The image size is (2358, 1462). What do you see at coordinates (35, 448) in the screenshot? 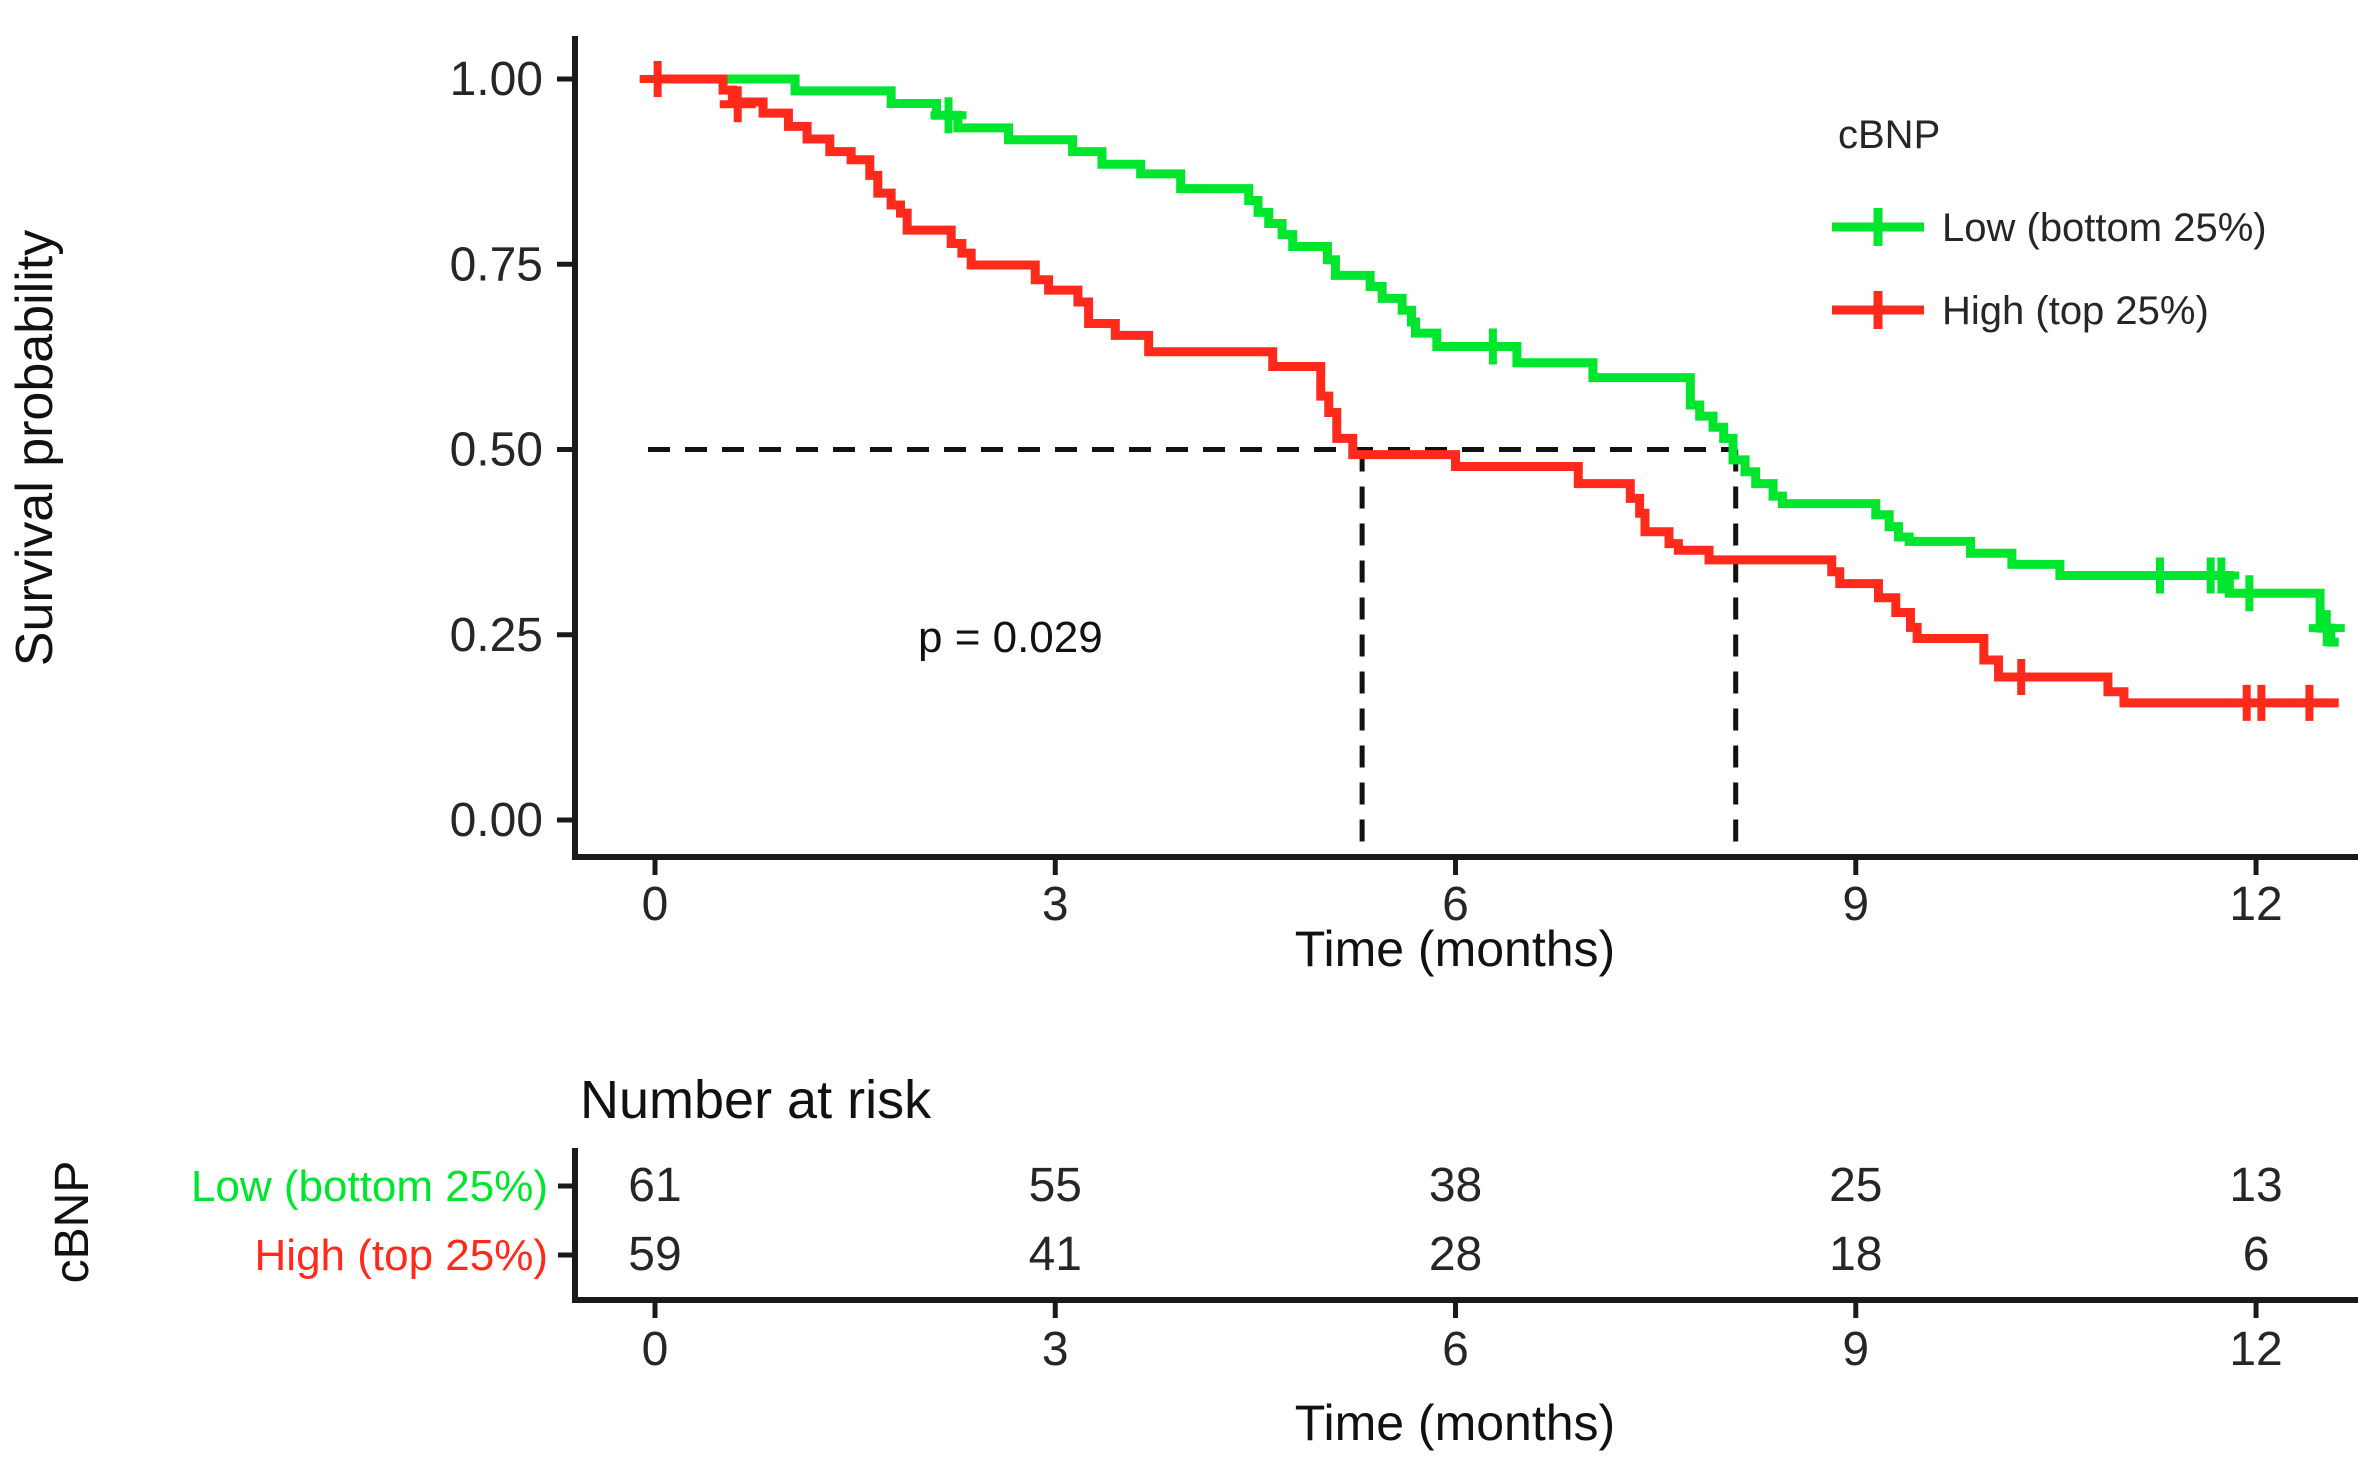
I see `y-axis-title: Survival probability` at bounding box center [35, 448].